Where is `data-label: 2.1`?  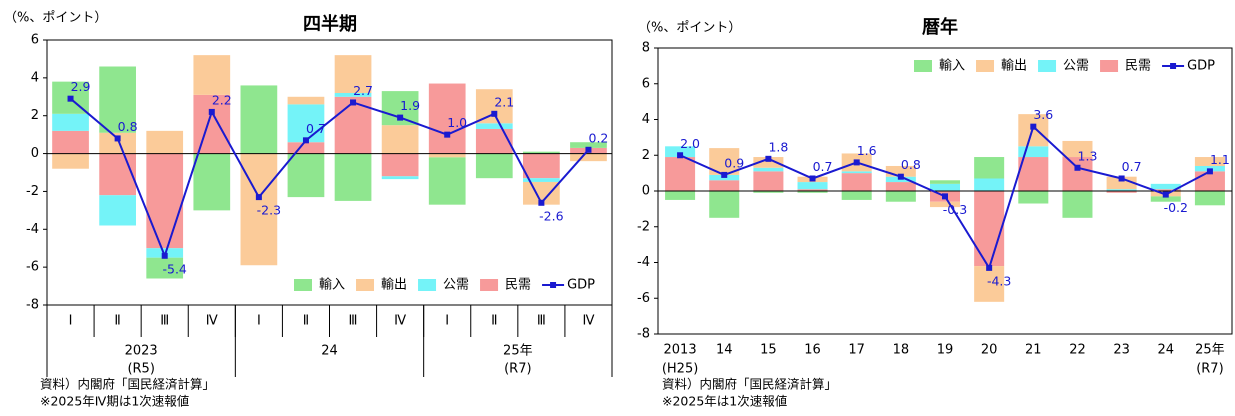
data-label: 2.1 is located at coordinates (504, 101).